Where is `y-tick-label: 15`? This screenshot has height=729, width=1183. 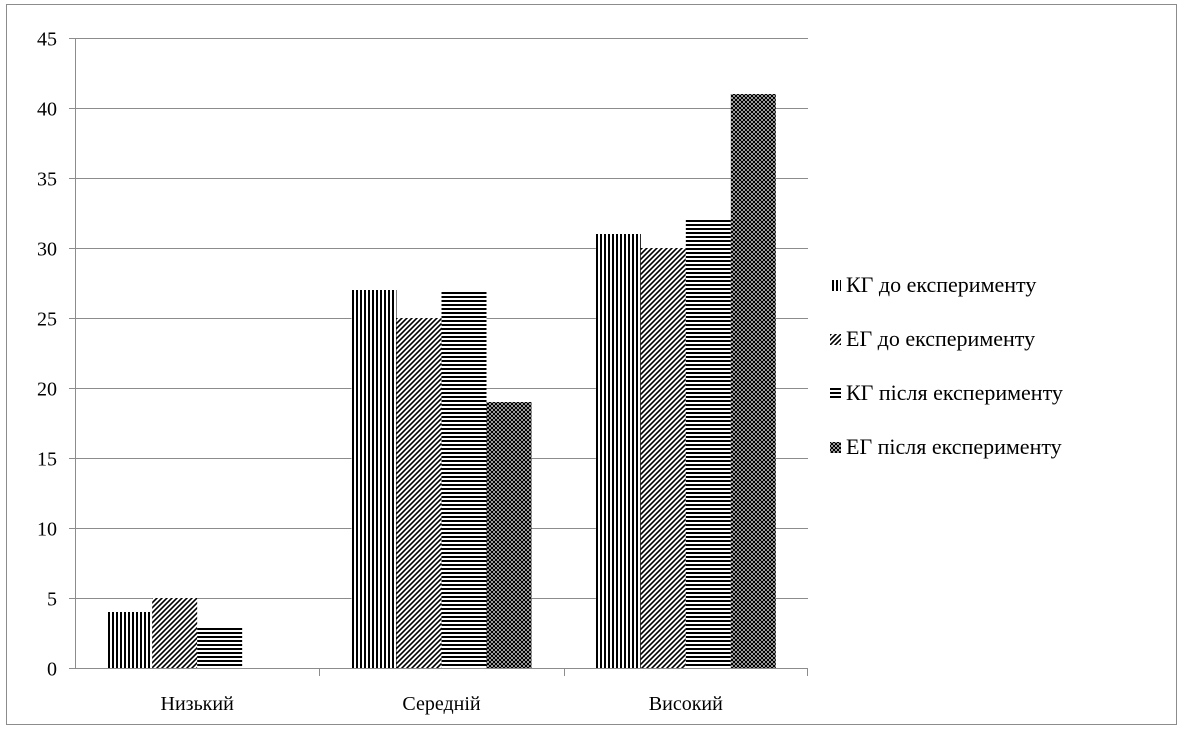
y-tick-label: 15 is located at coordinates (47, 460).